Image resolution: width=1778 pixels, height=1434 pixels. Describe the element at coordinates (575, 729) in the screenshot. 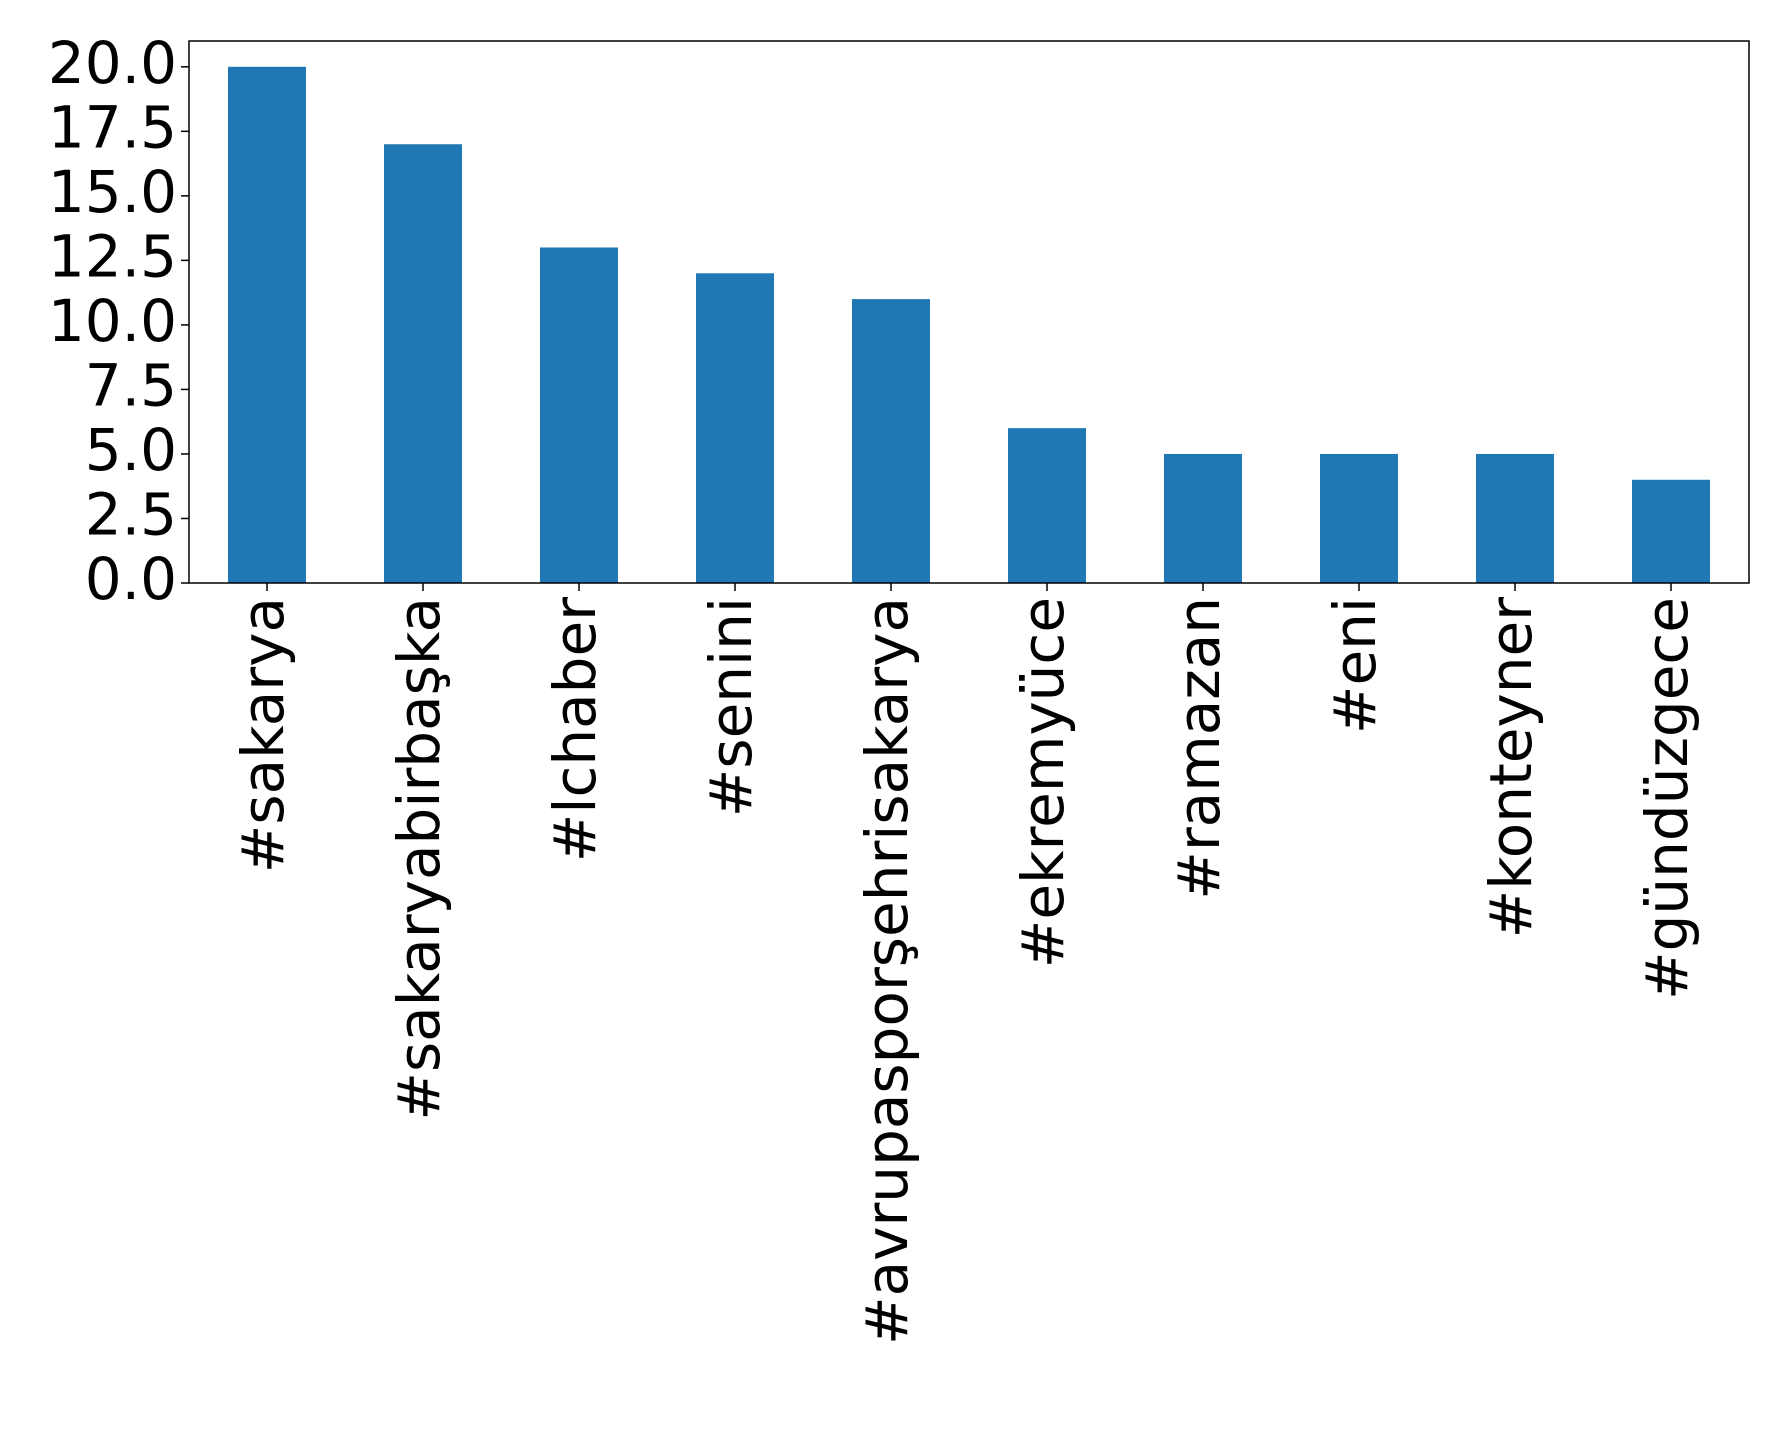

I see `x-tick-label: #lchaber` at that location.